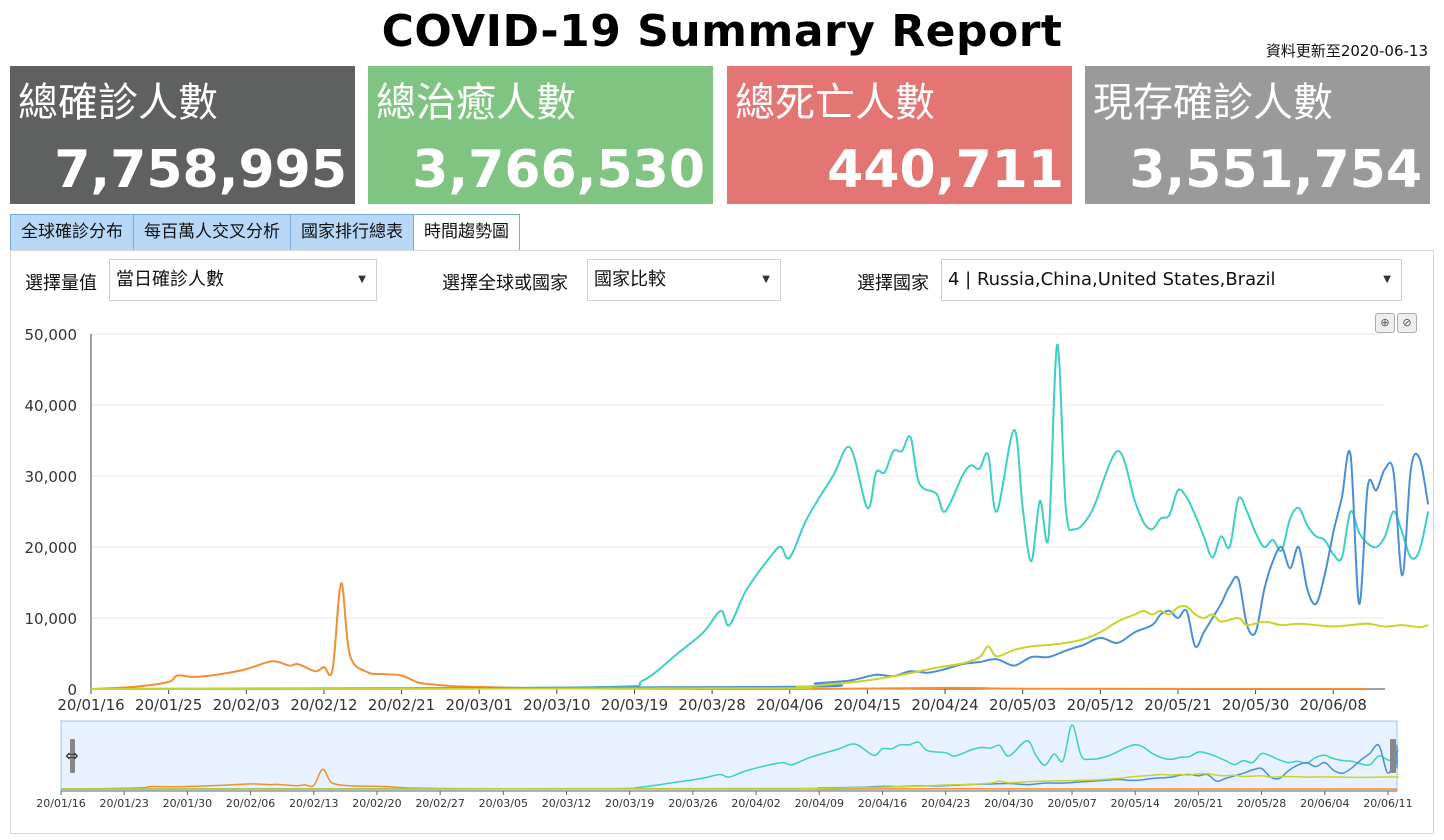 The image size is (1444, 840). I want to click on navigator-tick-label: 20/03/26, so click(692, 803).